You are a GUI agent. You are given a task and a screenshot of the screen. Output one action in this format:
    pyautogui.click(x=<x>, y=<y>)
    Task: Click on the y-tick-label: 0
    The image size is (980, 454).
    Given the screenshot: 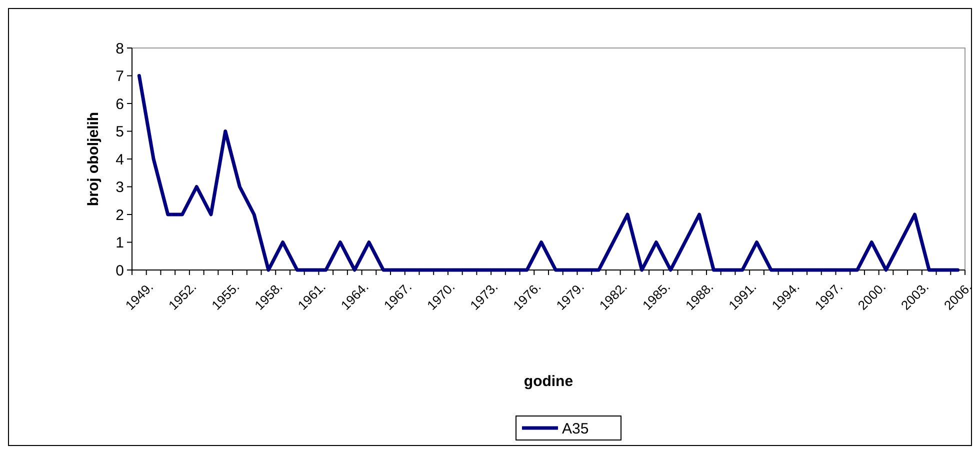 What is the action you would take?
    pyautogui.click(x=120, y=271)
    